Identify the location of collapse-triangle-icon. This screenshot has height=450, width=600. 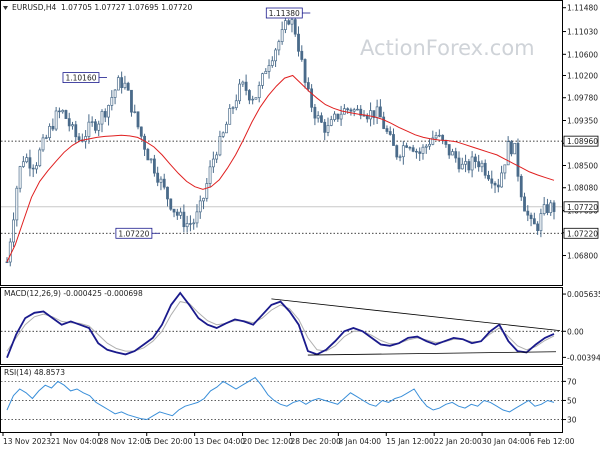
(5, 8).